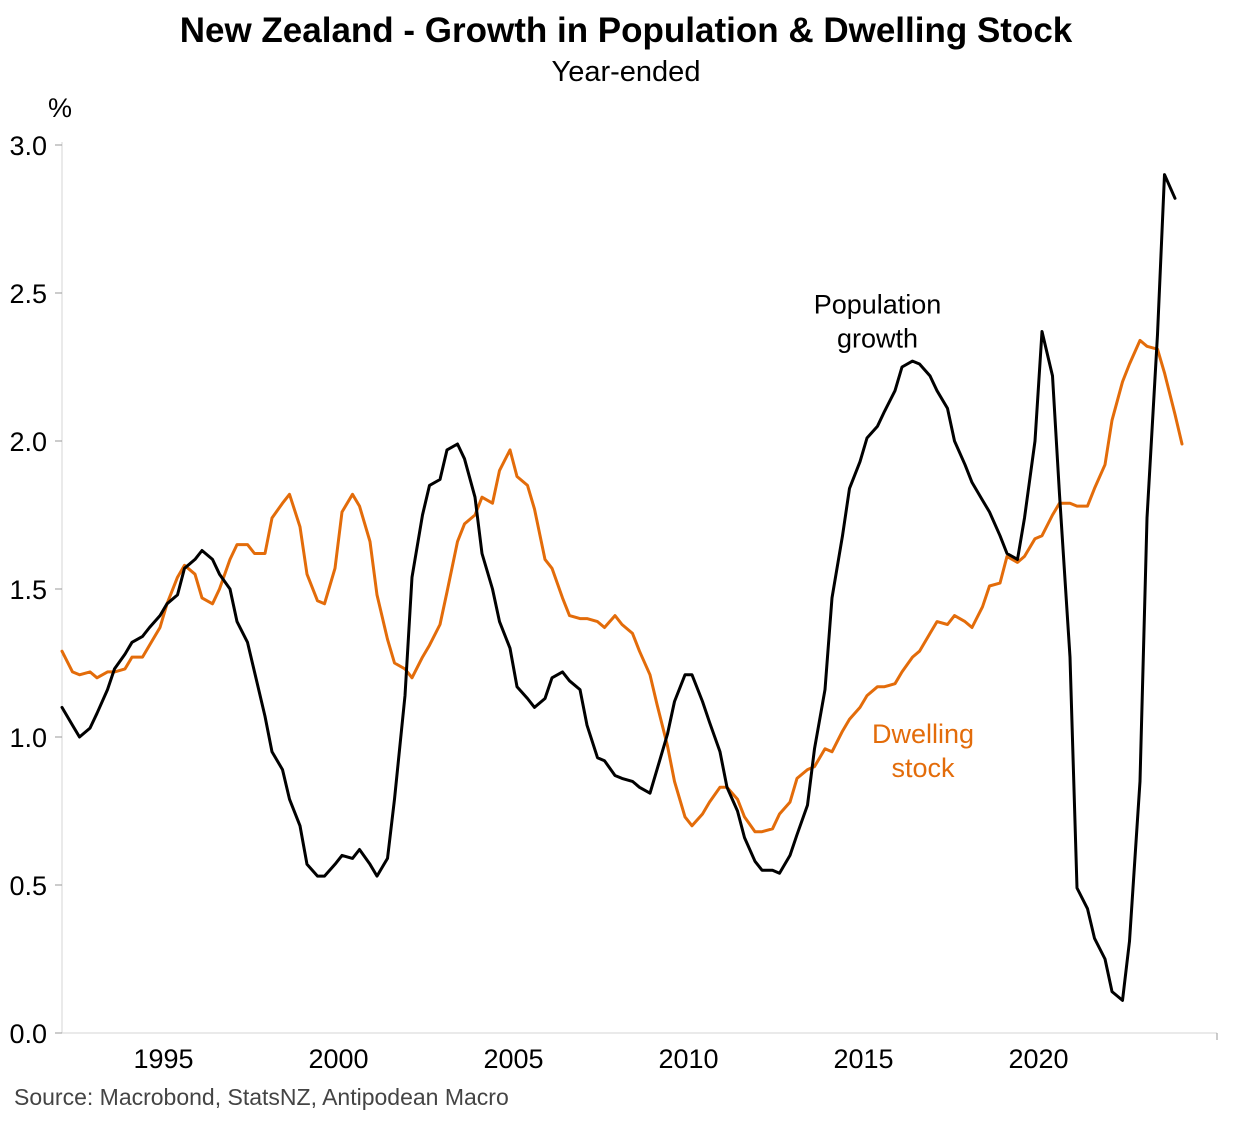 The width and height of the screenshot is (1253, 1122). Describe the element at coordinates (877, 339) in the screenshot. I see `population-growth-annotation-line: growth` at that location.